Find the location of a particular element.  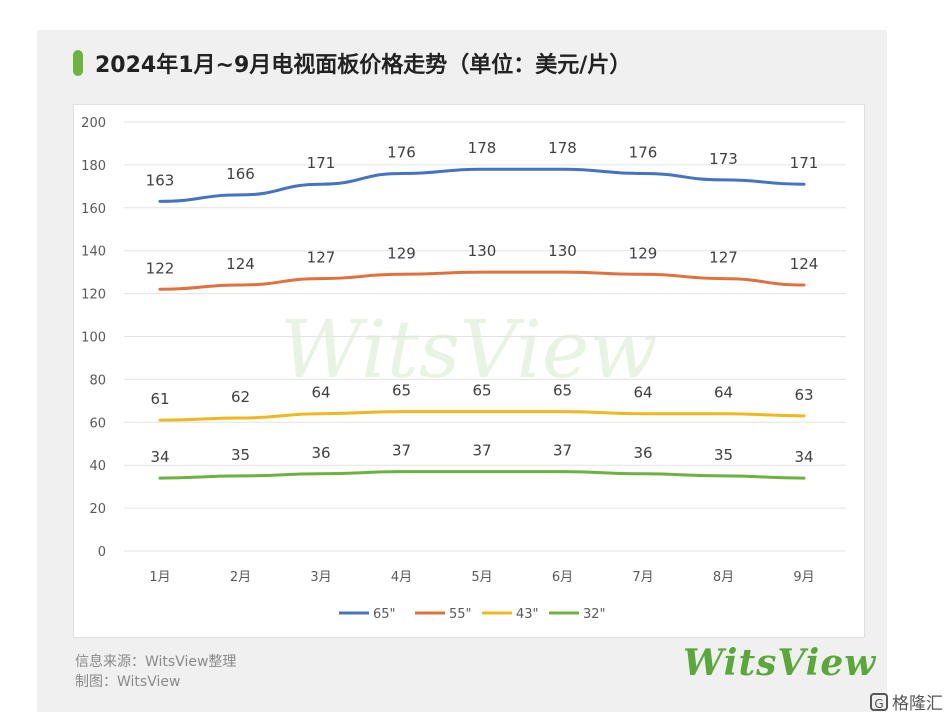

y-tick-label: 100 is located at coordinates (93, 338).